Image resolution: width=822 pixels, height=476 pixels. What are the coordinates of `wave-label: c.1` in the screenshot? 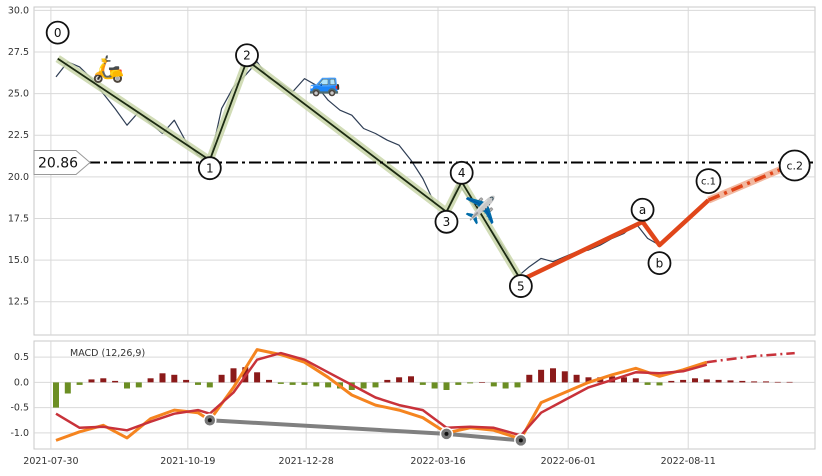 It's located at (708, 182).